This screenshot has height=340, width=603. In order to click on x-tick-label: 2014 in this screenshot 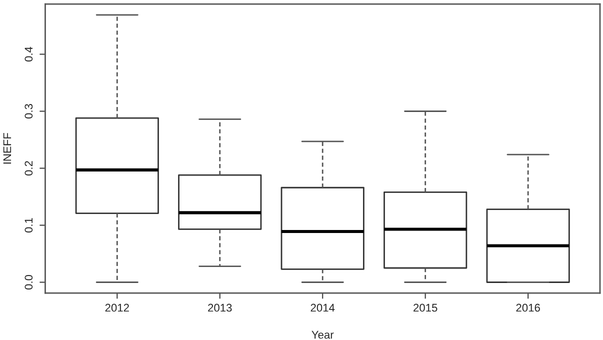, I will do `click(322, 308)`.